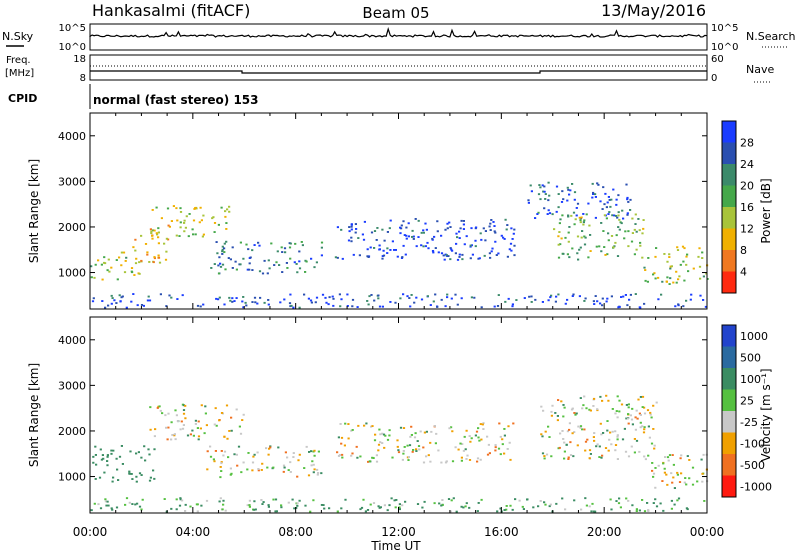  Describe the element at coordinates (754, 336) in the screenshot. I see `colorbar-tick-label: 1000` at that location.